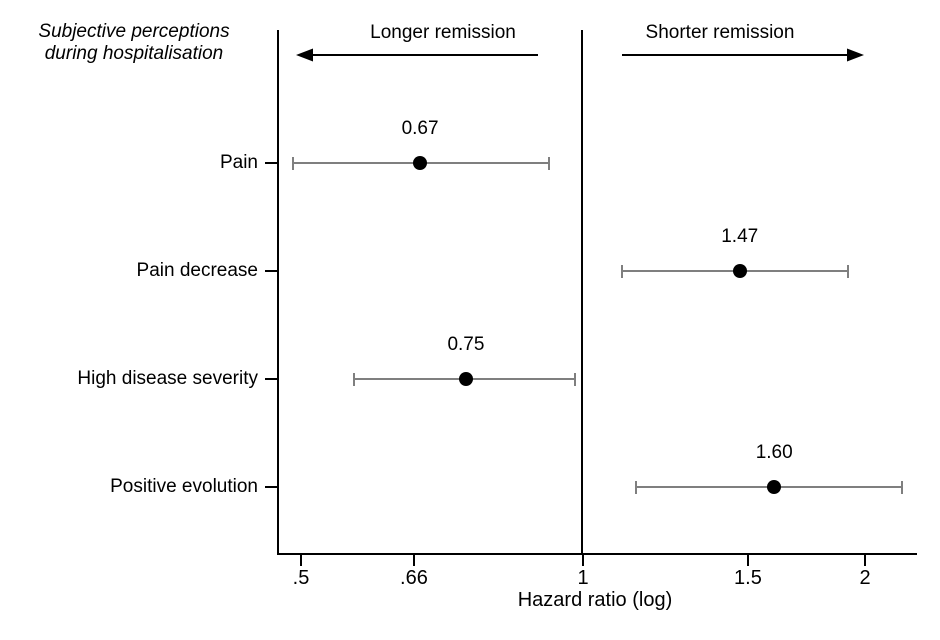 The image size is (940, 640). Describe the element at coordinates (417, 55) in the screenshot. I see `left-arrow-icon` at that location.